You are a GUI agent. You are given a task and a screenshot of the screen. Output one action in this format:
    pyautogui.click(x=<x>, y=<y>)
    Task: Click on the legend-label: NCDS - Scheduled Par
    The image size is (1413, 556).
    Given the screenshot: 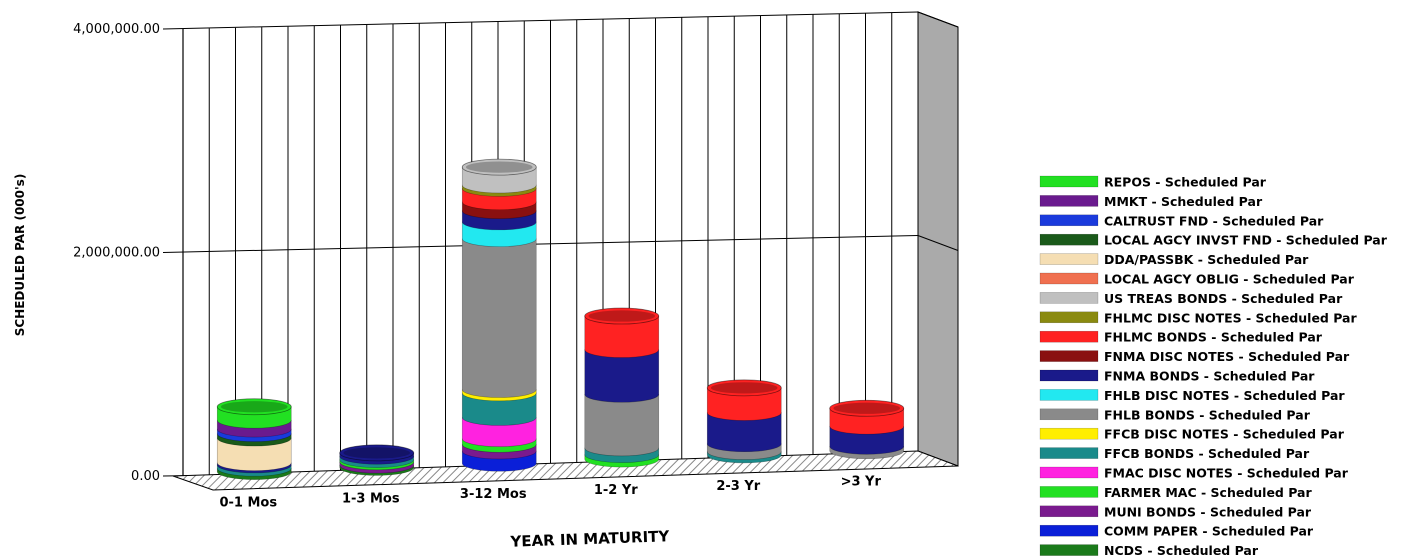 What is the action you would take?
    pyautogui.click(x=1181, y=549)
    